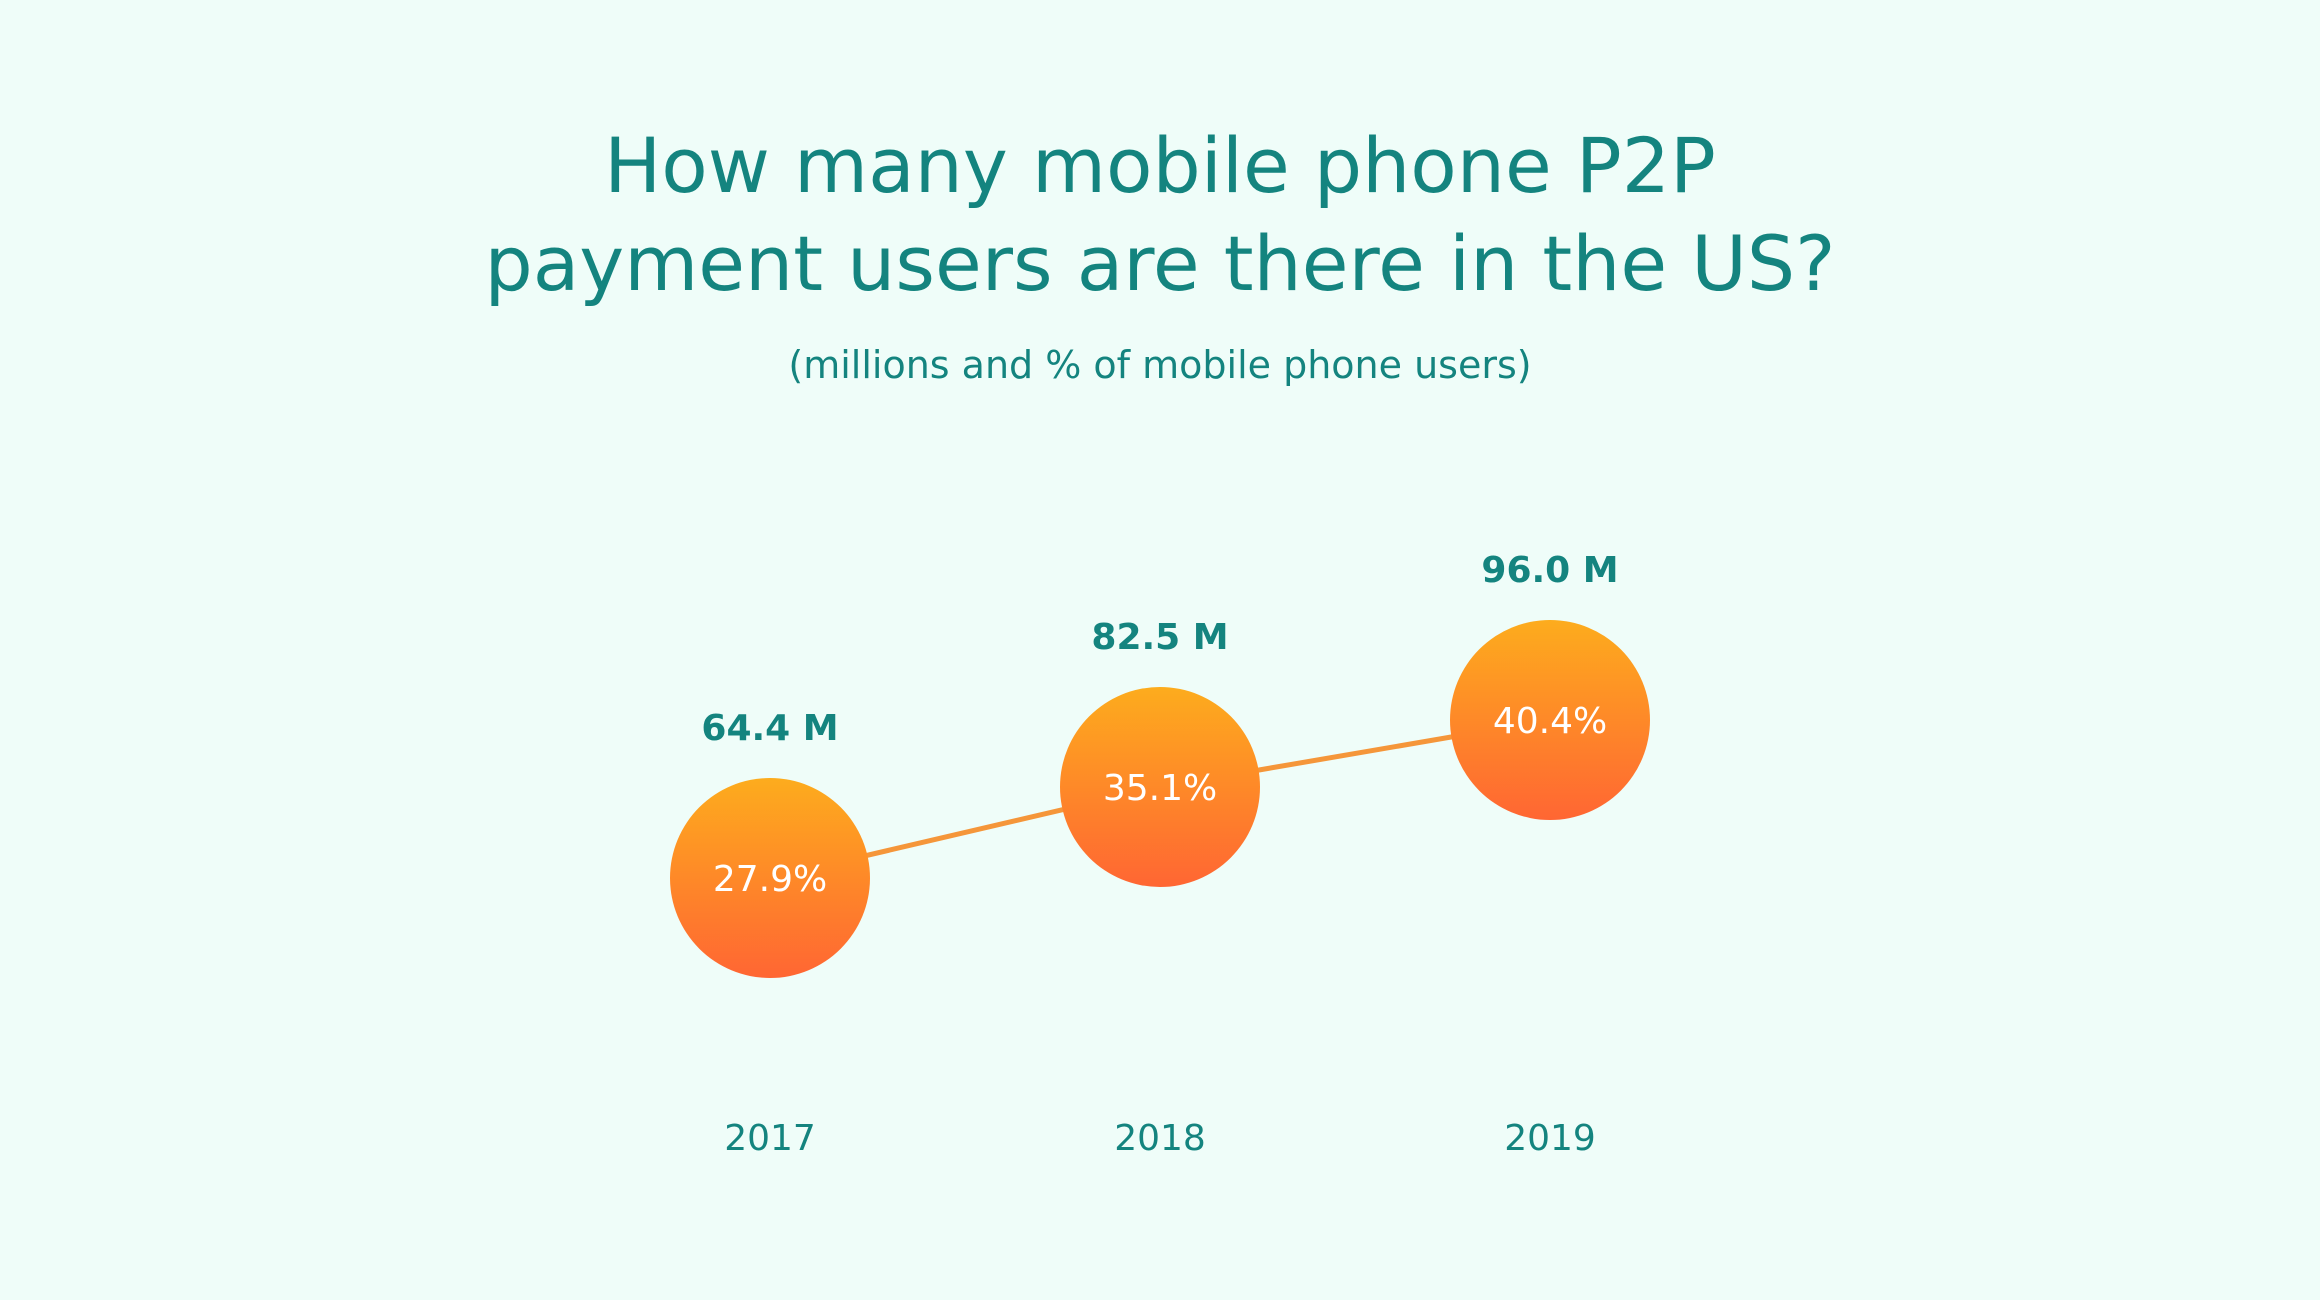  What do you see at coordinates (770, 1138) in the screenshot?
I see `x-tick-label: 2017` at bounding box center [770, 1138].